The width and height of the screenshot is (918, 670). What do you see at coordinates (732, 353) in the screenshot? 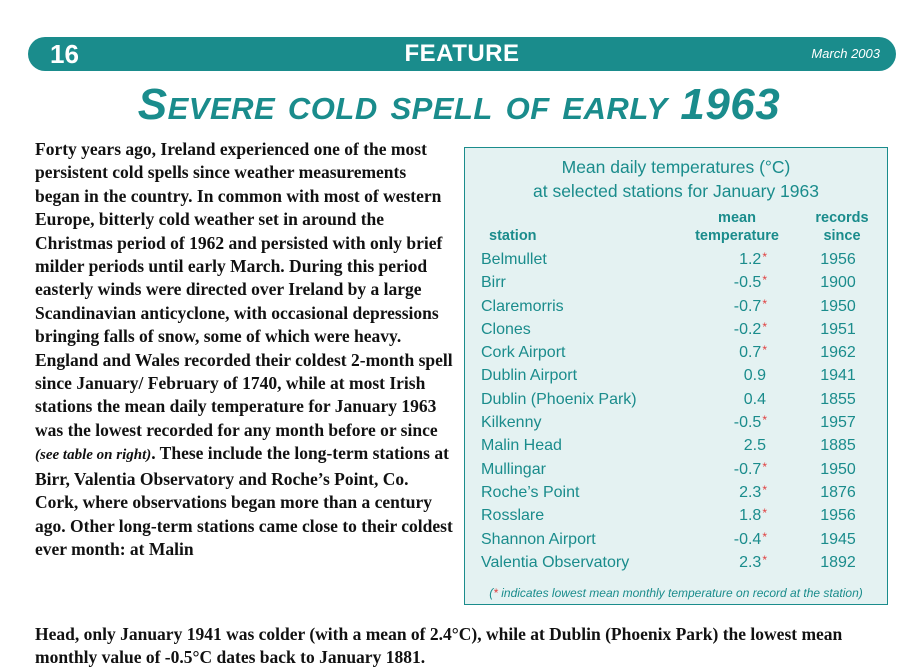
I see `mean-temperature: 0.7*` at bounding box center [732, 353].